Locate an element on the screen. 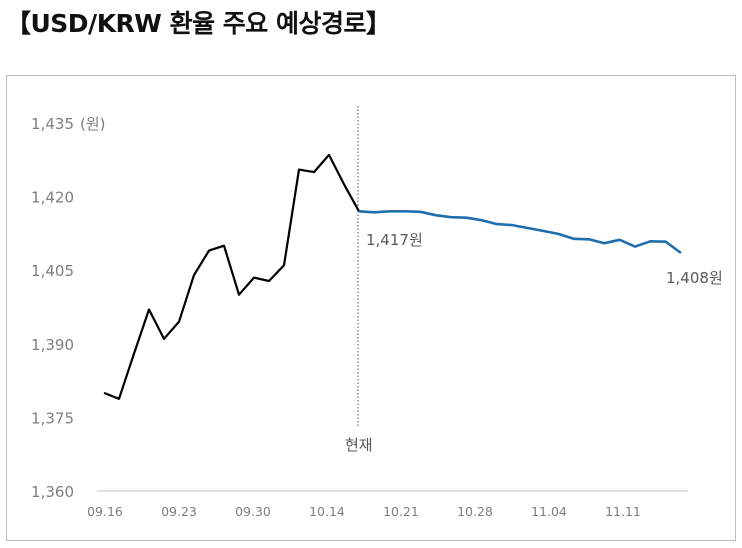  x-tick-label: 10.28 is located at coordinates (475, 511).